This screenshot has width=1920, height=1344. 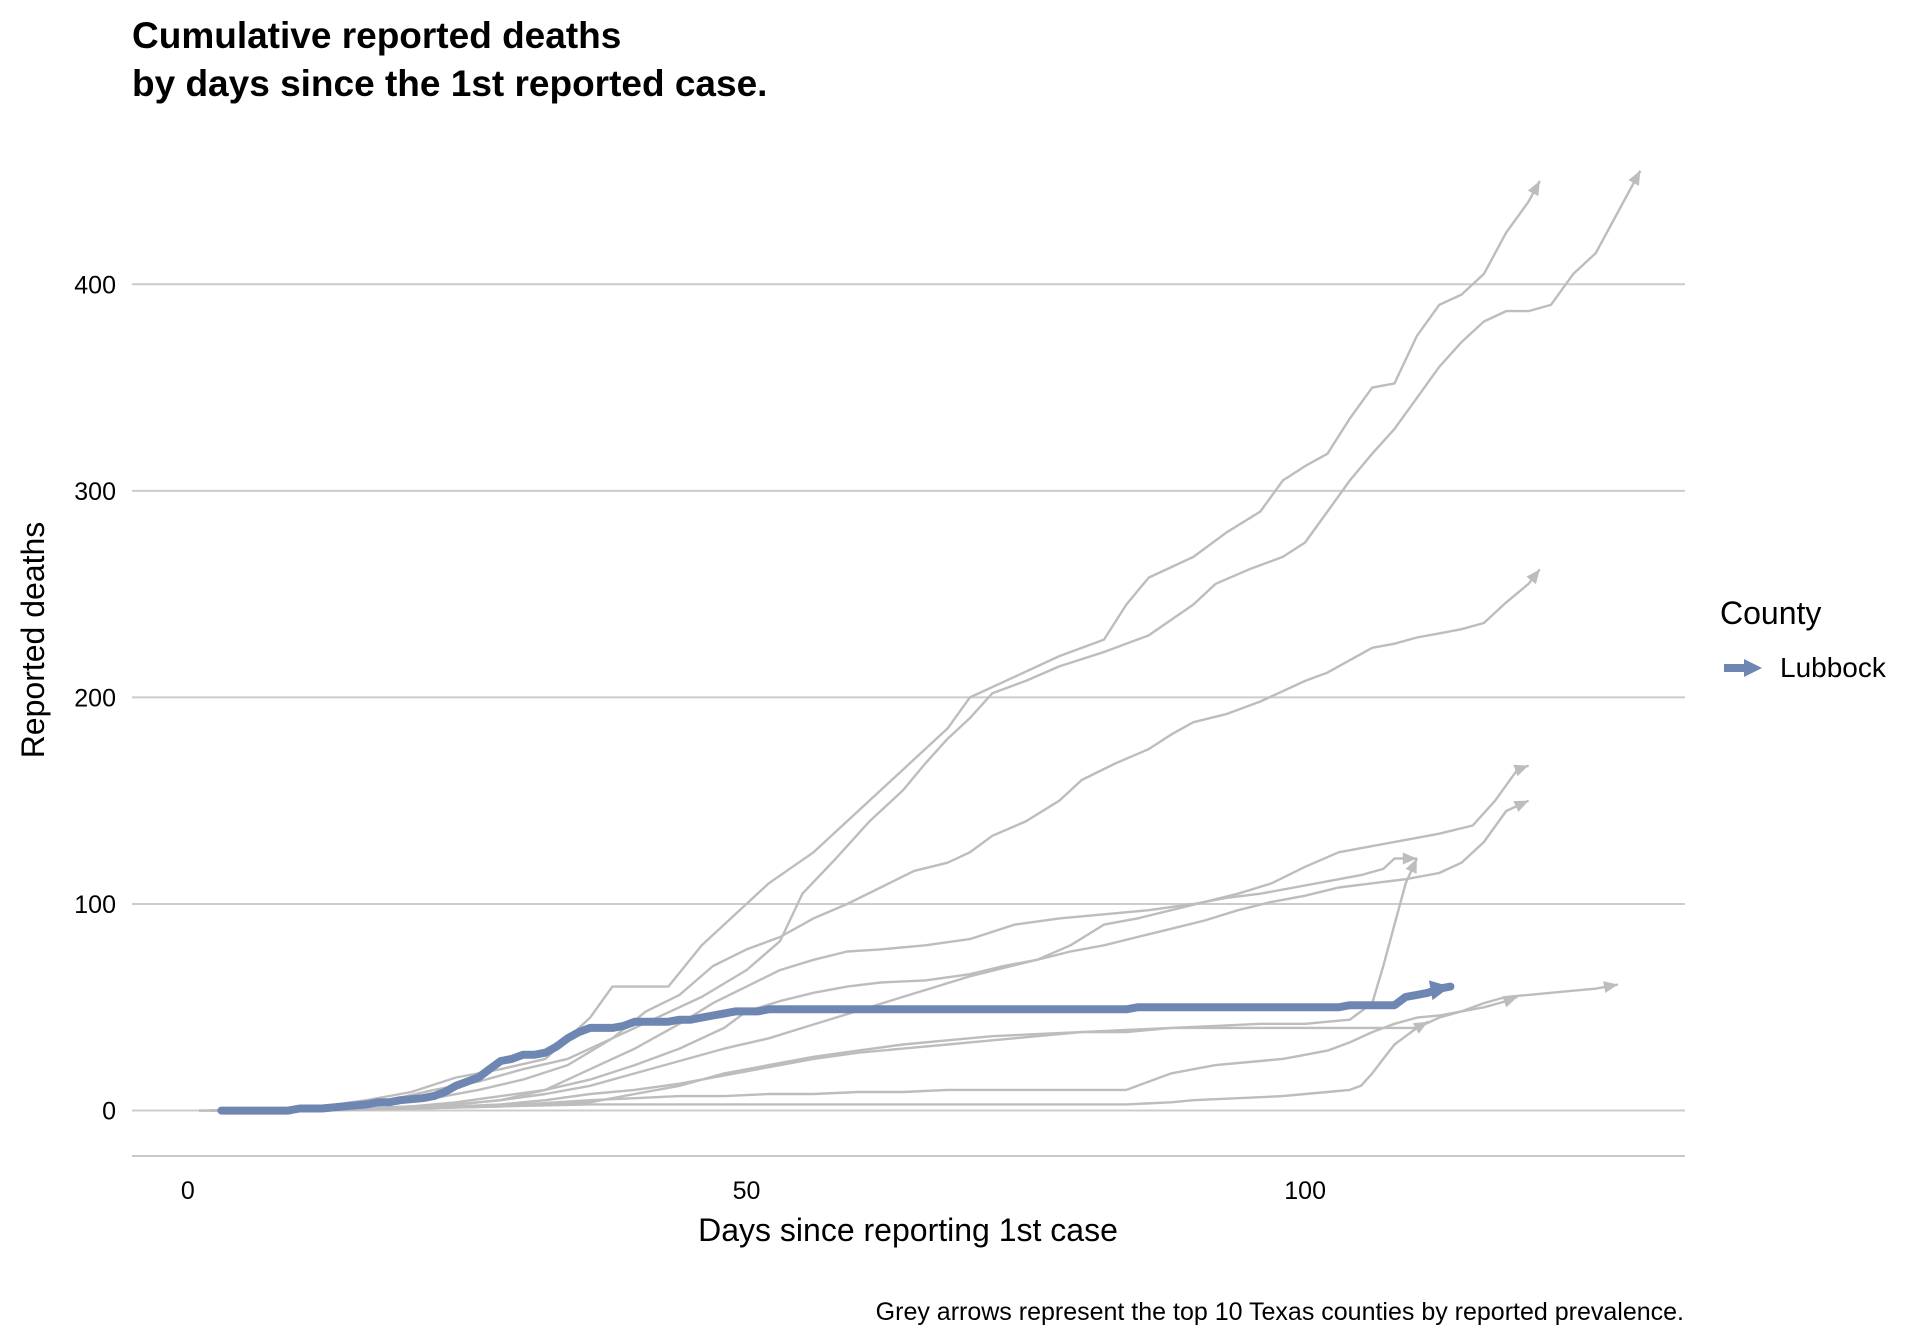 I want to click on y-tick-label: 200, so click(x=95, y=698).